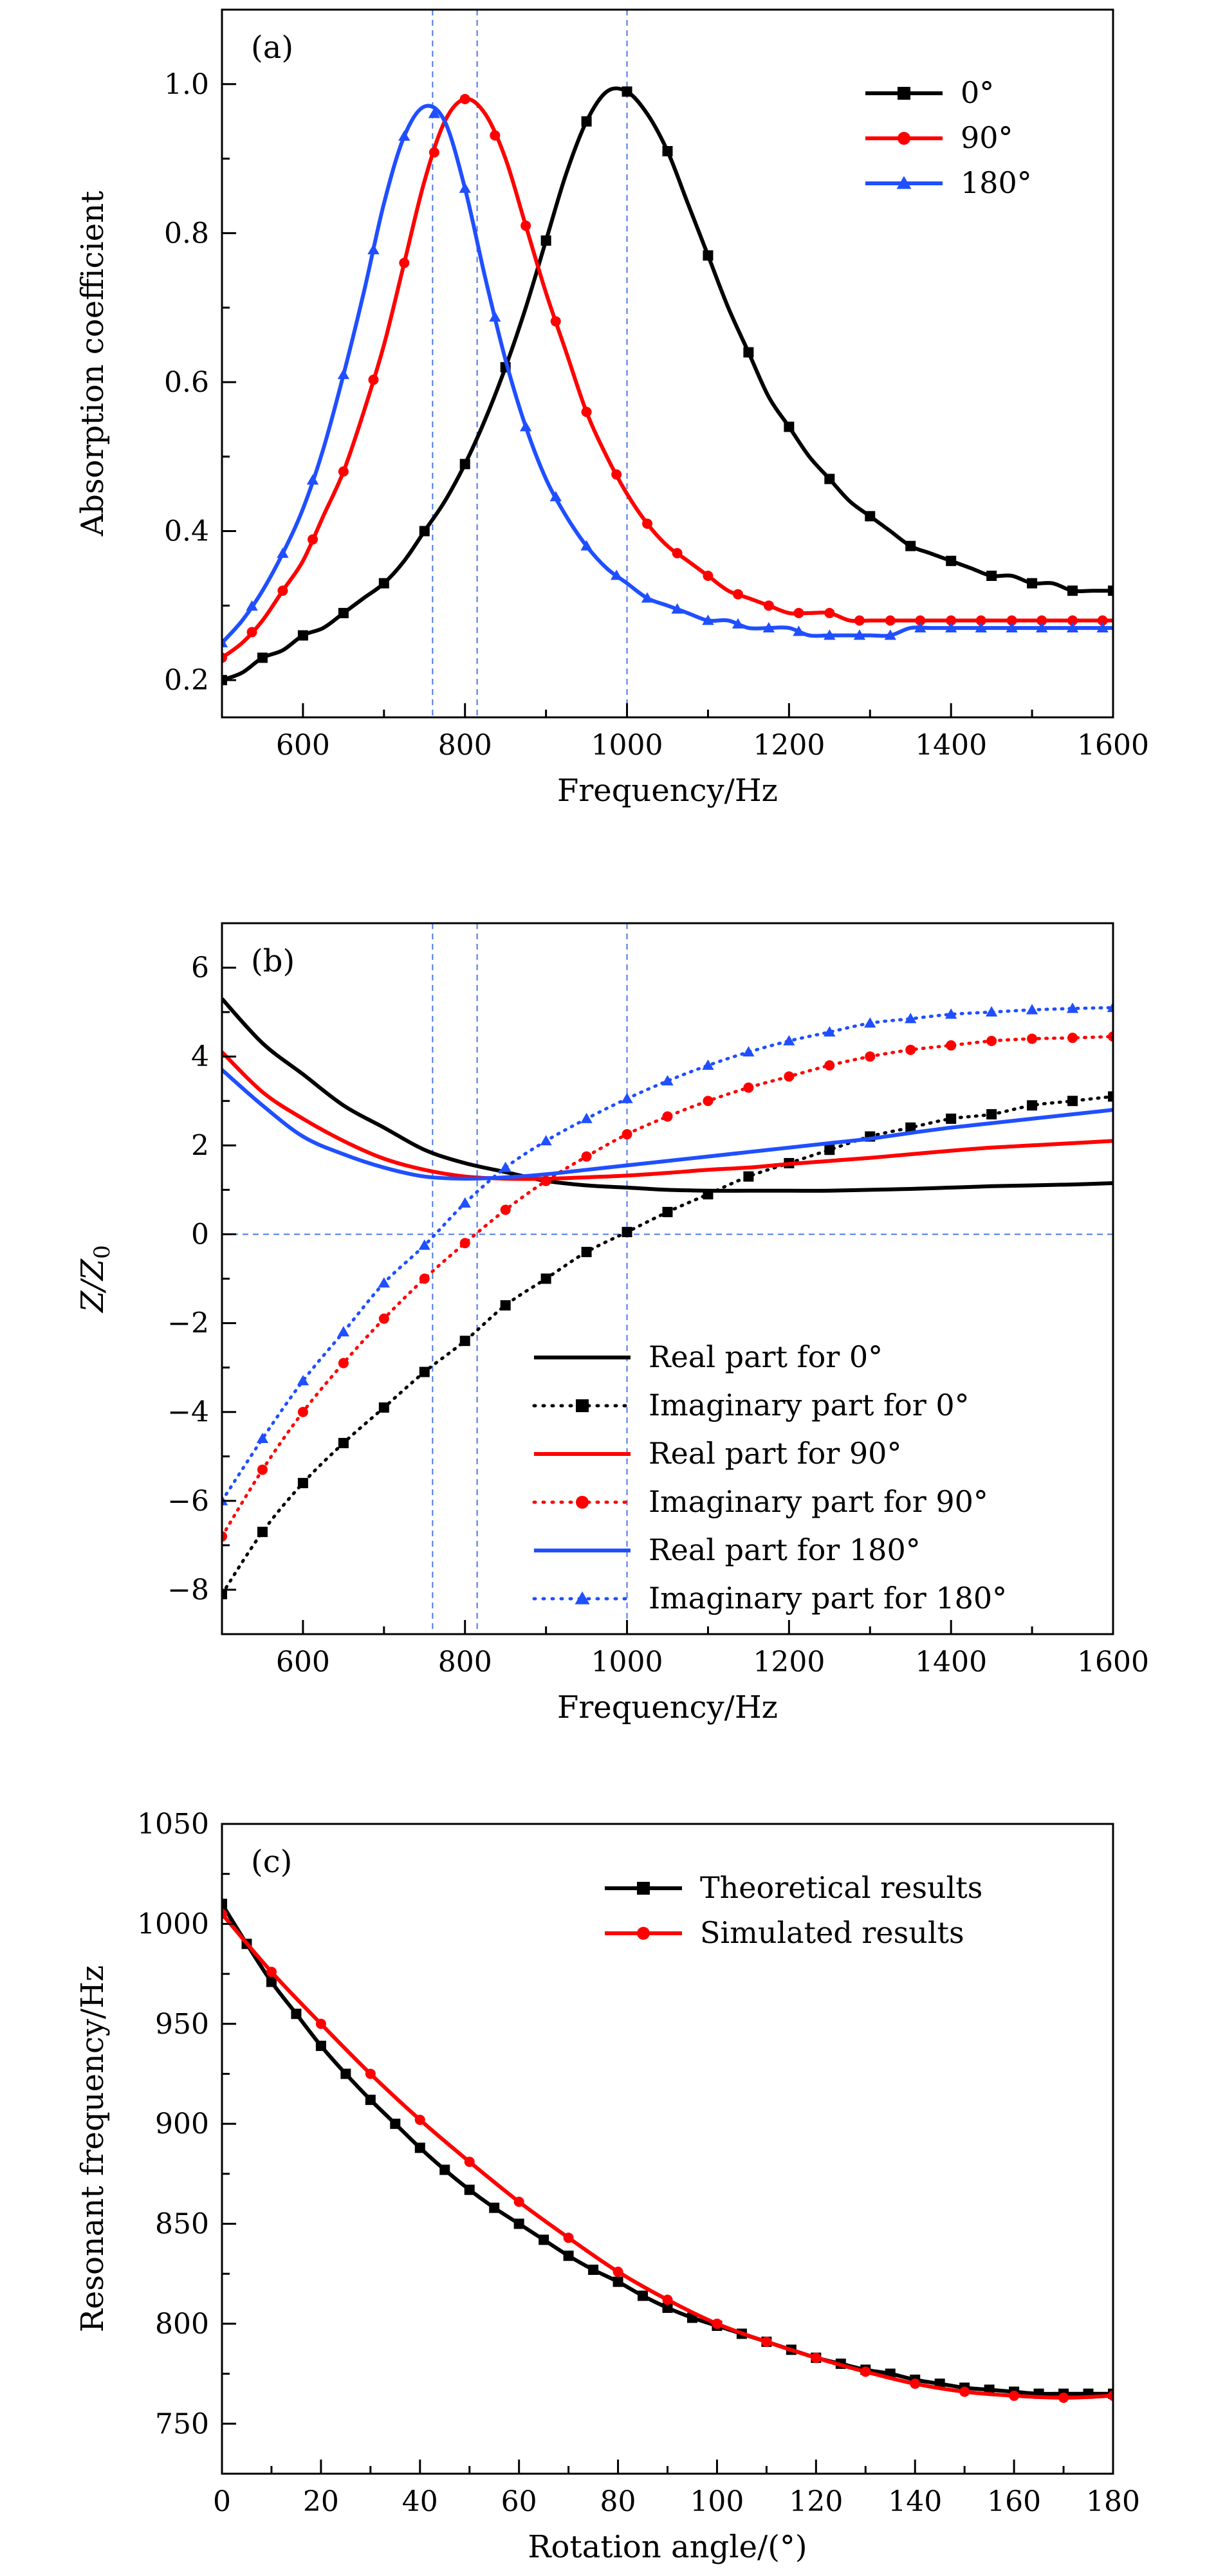 The width and height of the screenshot is (1216, 2576). Describe the element at coordinates (93, 1286) in the screenshot. I see `y-axis-label-main-1: Z/Z` at that location.